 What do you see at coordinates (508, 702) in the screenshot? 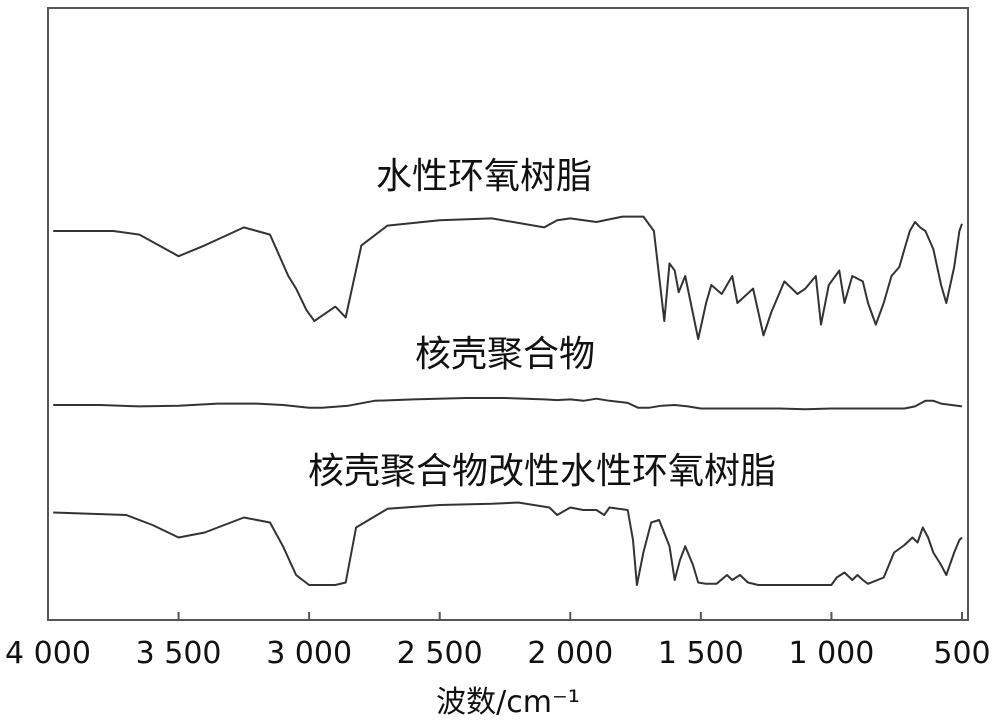
I see `x-axis-label: 波数/cm⁻¹` at bounding box center [508, 702].